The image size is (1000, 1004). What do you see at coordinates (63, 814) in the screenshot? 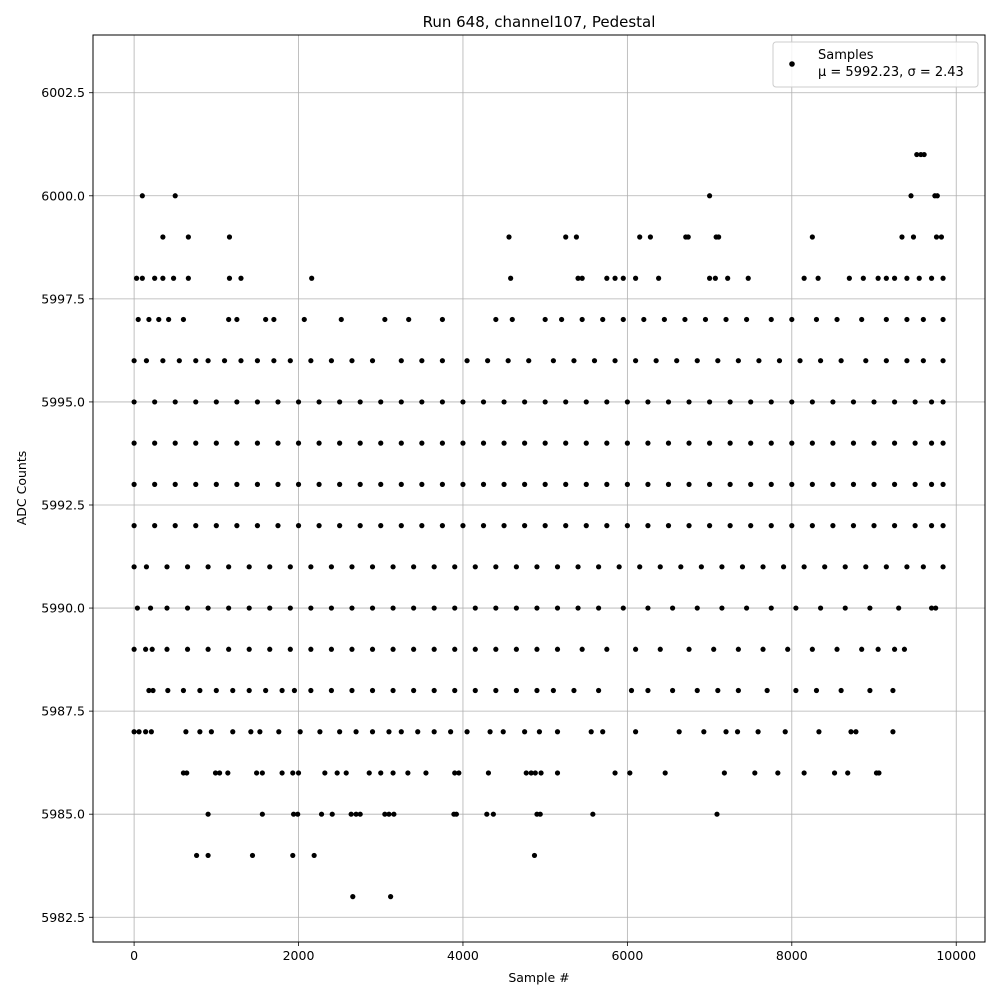
I see `y-tick-label: 5985.0` at bounding box center [63, 814].